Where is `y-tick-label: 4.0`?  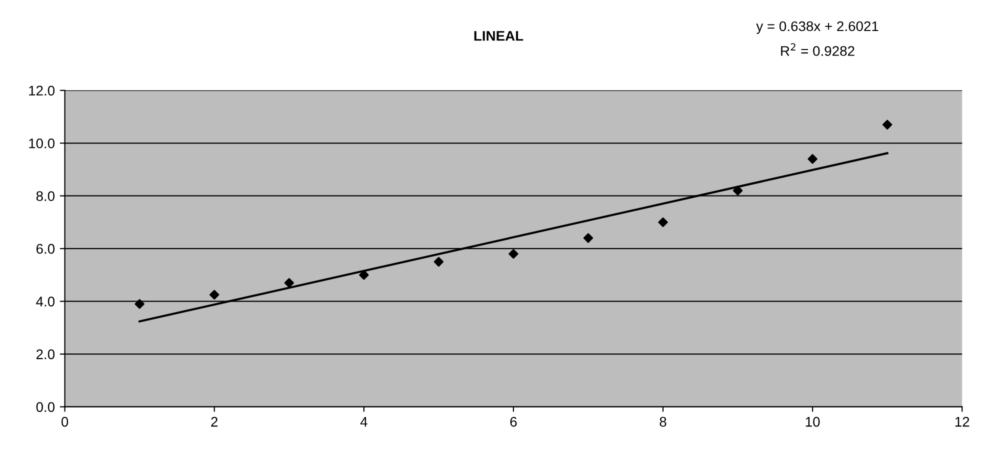
y-tick-label: 4.0 is located at coordinates (45, 301).